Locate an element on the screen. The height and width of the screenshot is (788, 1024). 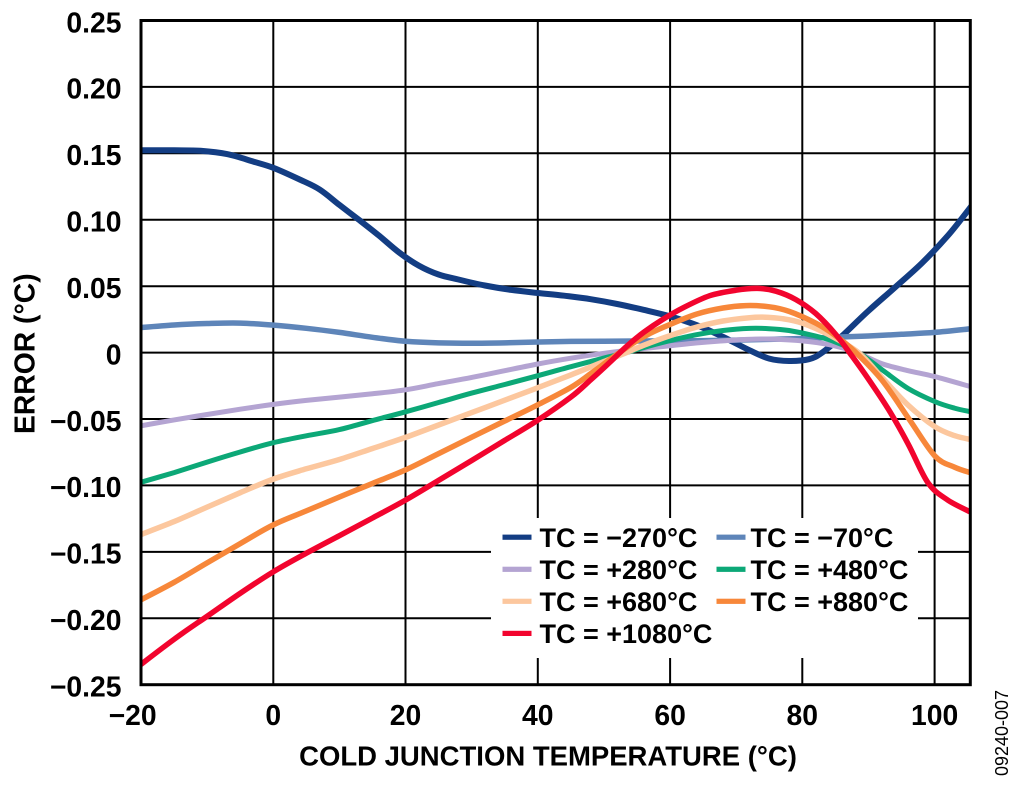
svg-text: 60 is located at coordinates (669, 715).